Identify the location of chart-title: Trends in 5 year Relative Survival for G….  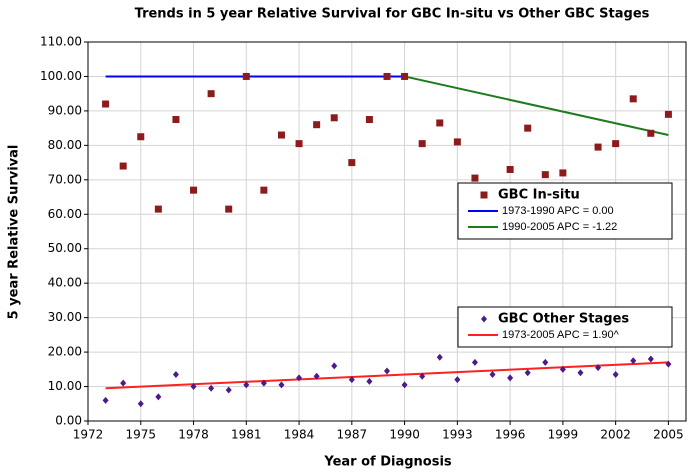
(392, 14).